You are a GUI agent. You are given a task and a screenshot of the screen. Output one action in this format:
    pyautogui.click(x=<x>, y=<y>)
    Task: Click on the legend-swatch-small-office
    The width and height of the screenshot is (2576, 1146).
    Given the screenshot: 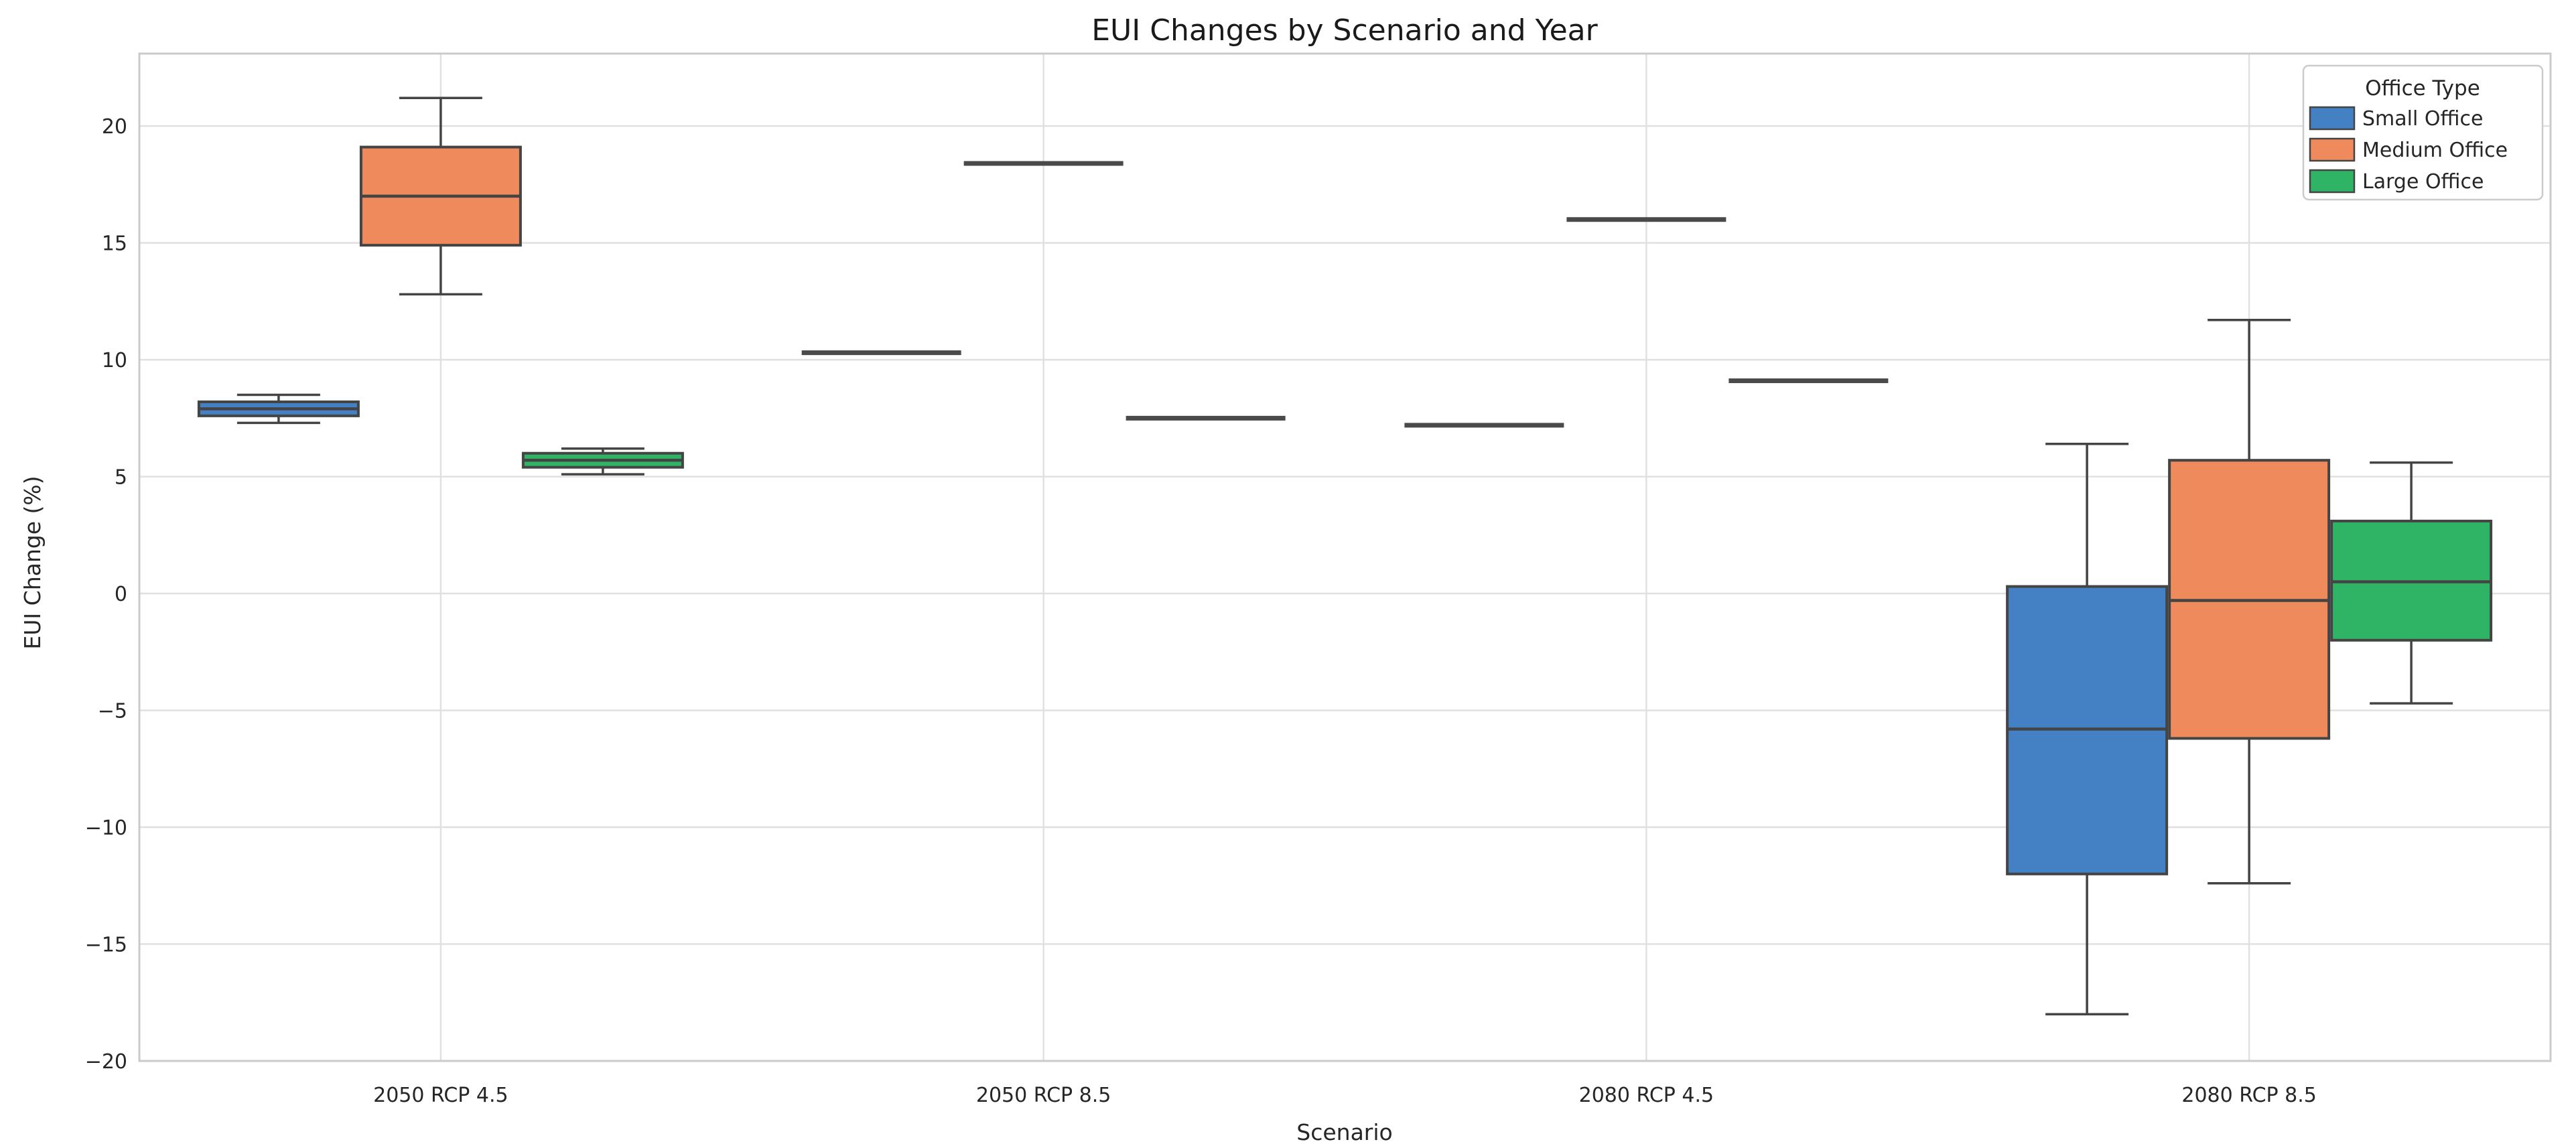 What is the action you would take?
    pyautogui.click(x=2332, y=118)
    